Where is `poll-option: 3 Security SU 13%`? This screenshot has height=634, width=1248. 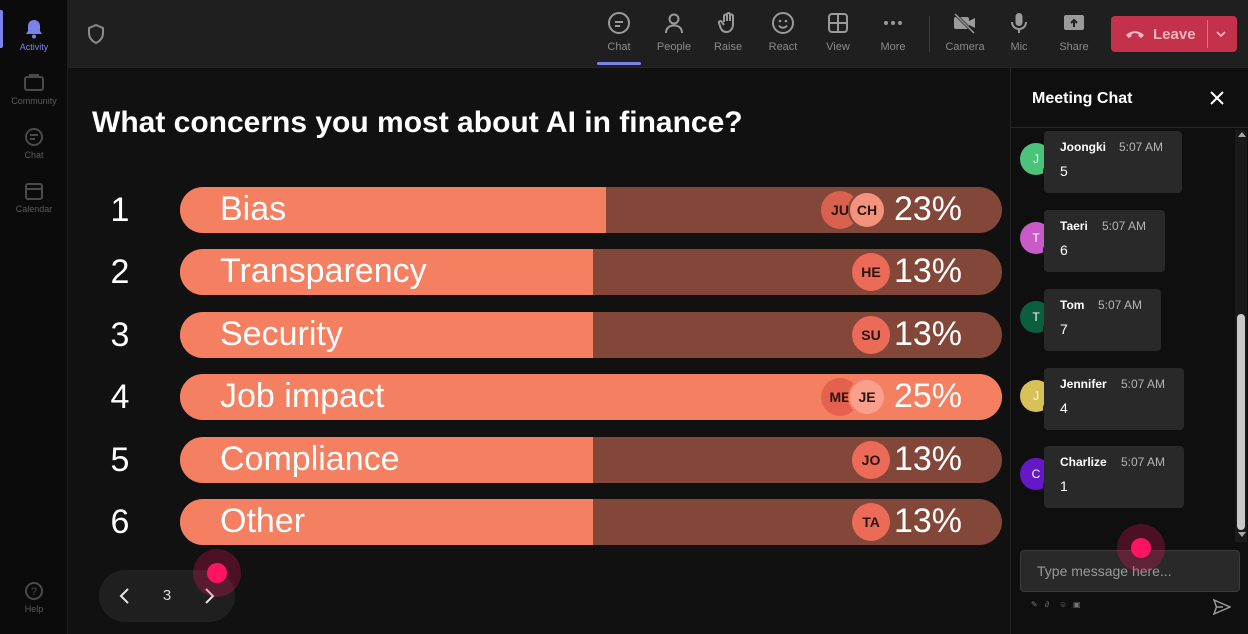 poll-option: 3 Security SU 13% is located at coordinates (539, 335).